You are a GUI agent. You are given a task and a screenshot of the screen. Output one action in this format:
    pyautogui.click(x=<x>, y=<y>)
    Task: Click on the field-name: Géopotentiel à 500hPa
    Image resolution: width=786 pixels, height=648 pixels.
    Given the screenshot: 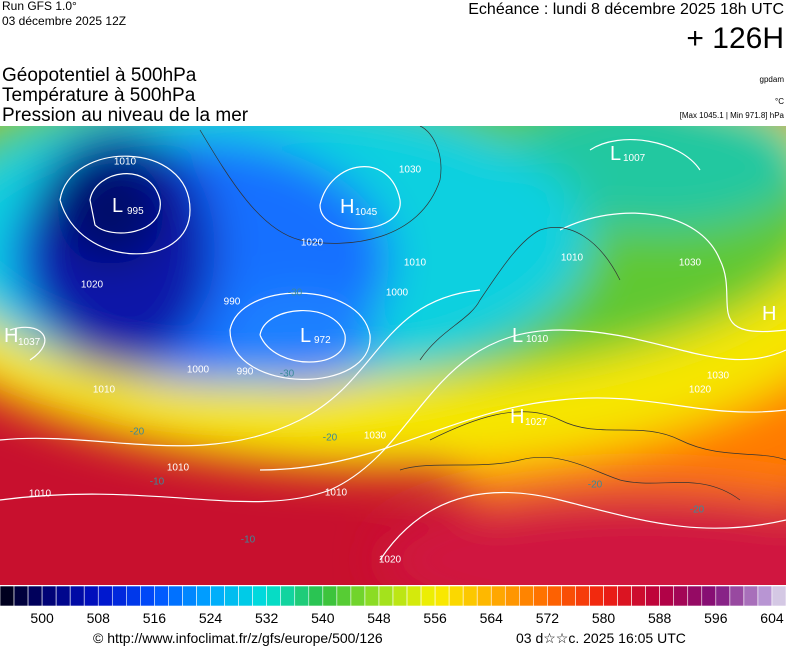 What is the action you would take?
    pyautogui.click(x=99, y=75)
    